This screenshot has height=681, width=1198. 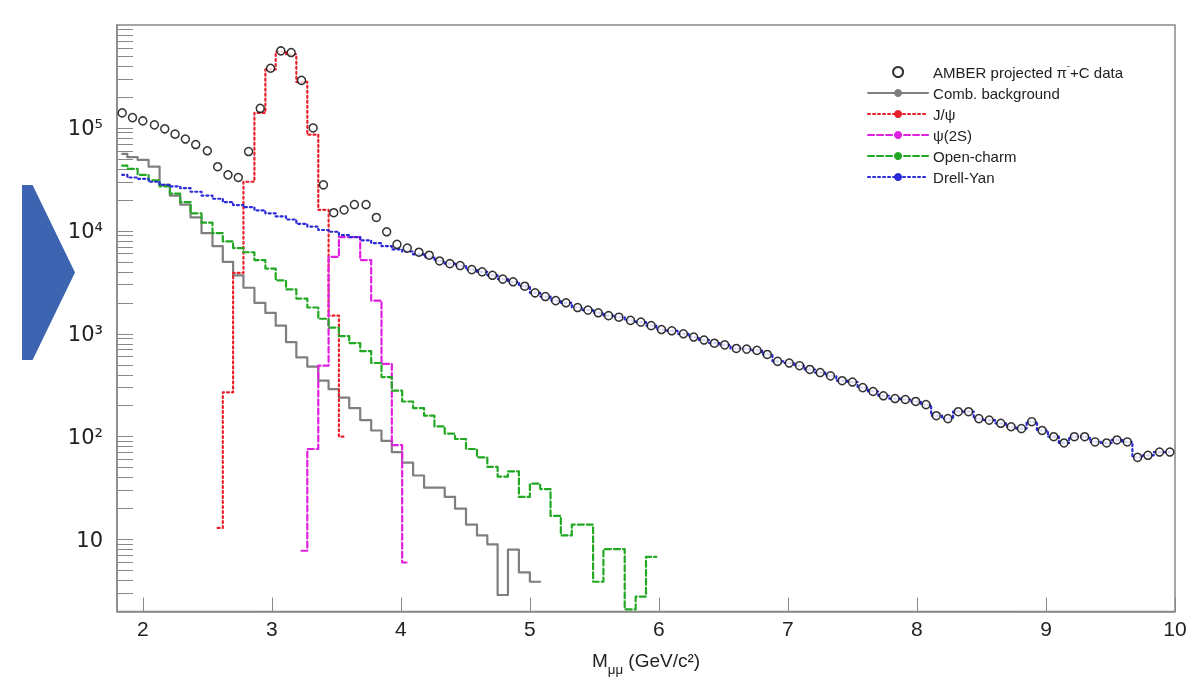 I want to click on x-tick-label: 9, so click(x=1046, y=628).